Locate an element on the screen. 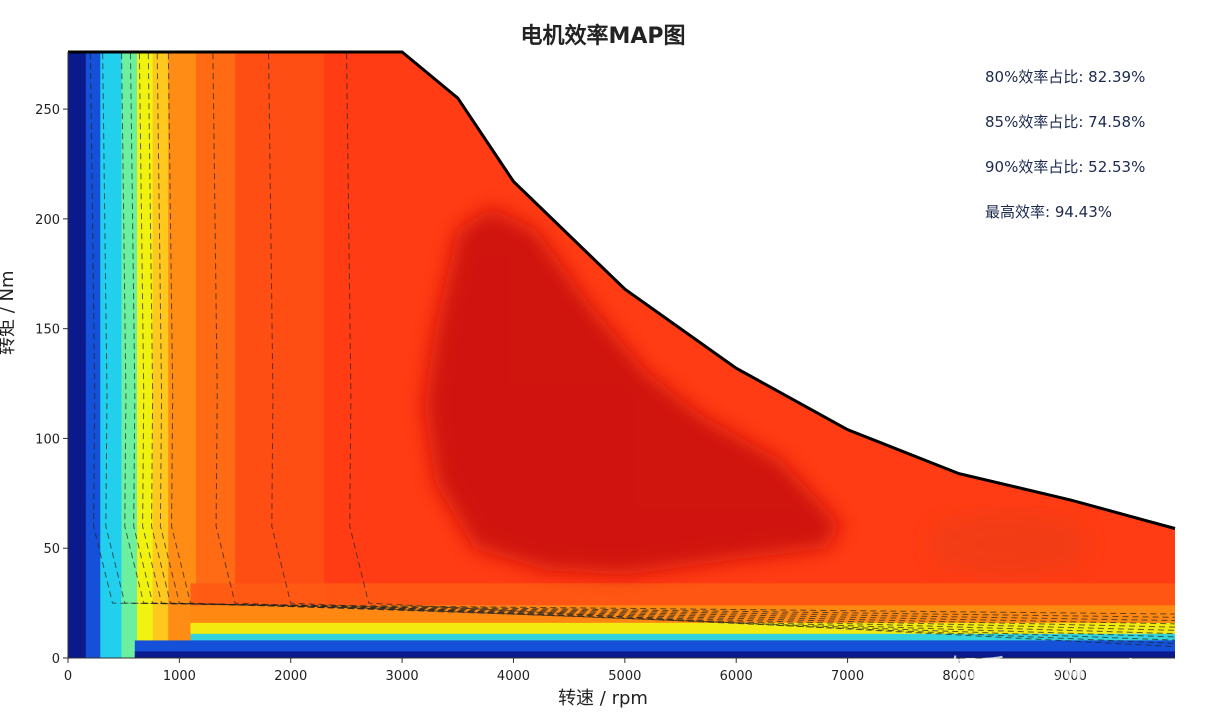 The image size is (1206, 715). x-axis-label: 转速 / rpm is located at coordinates (603, 698).